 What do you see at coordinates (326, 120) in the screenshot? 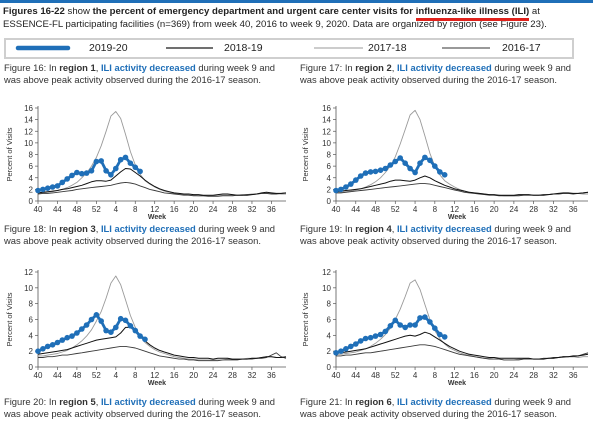
I see `y-tick-label: 14` at bounding box center [326, 120].